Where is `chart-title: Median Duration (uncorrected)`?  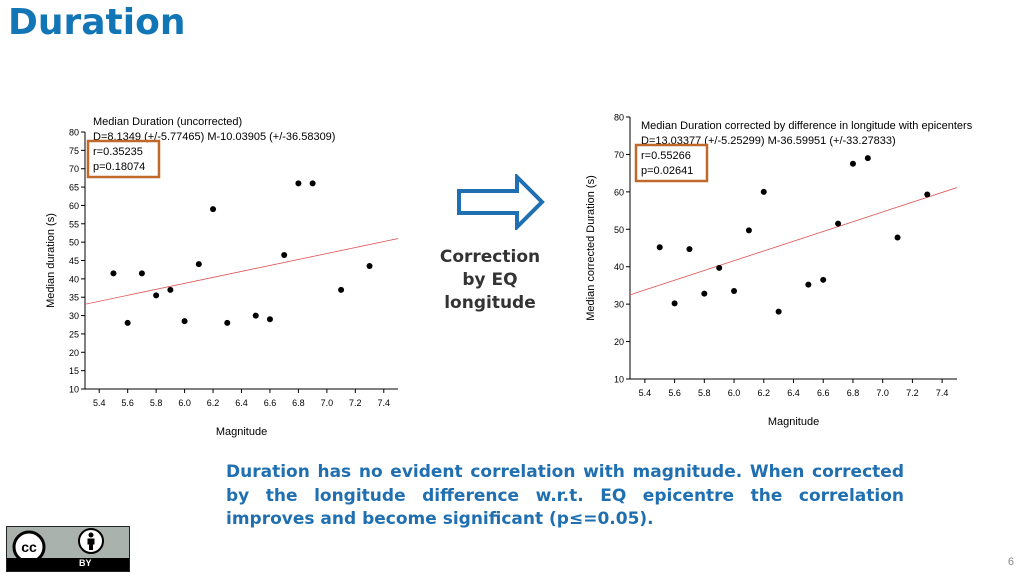
chart-title: Median Duration (uncorrected) is located at coordinates (167, 122).